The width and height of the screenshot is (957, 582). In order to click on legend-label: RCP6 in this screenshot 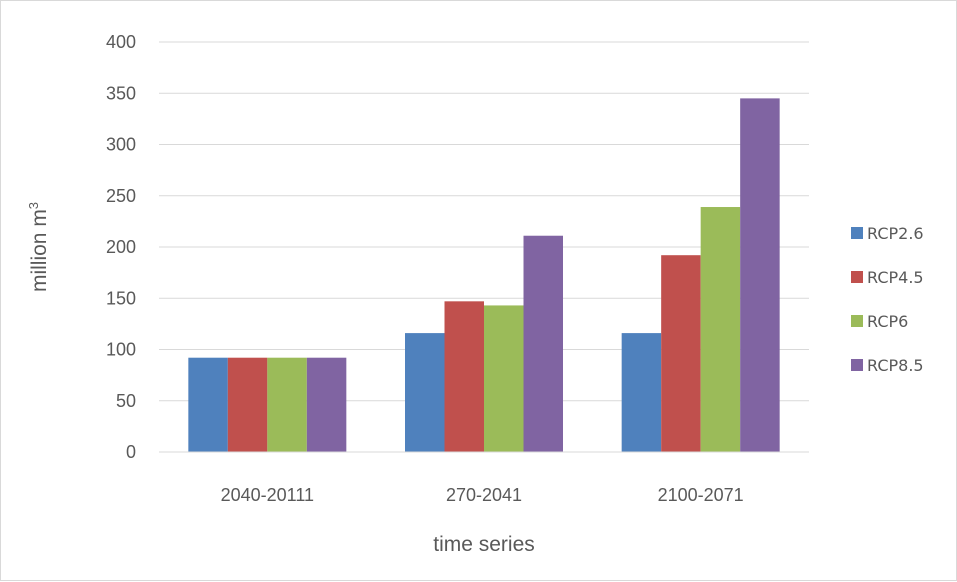, I will do `click(887, 321)`.